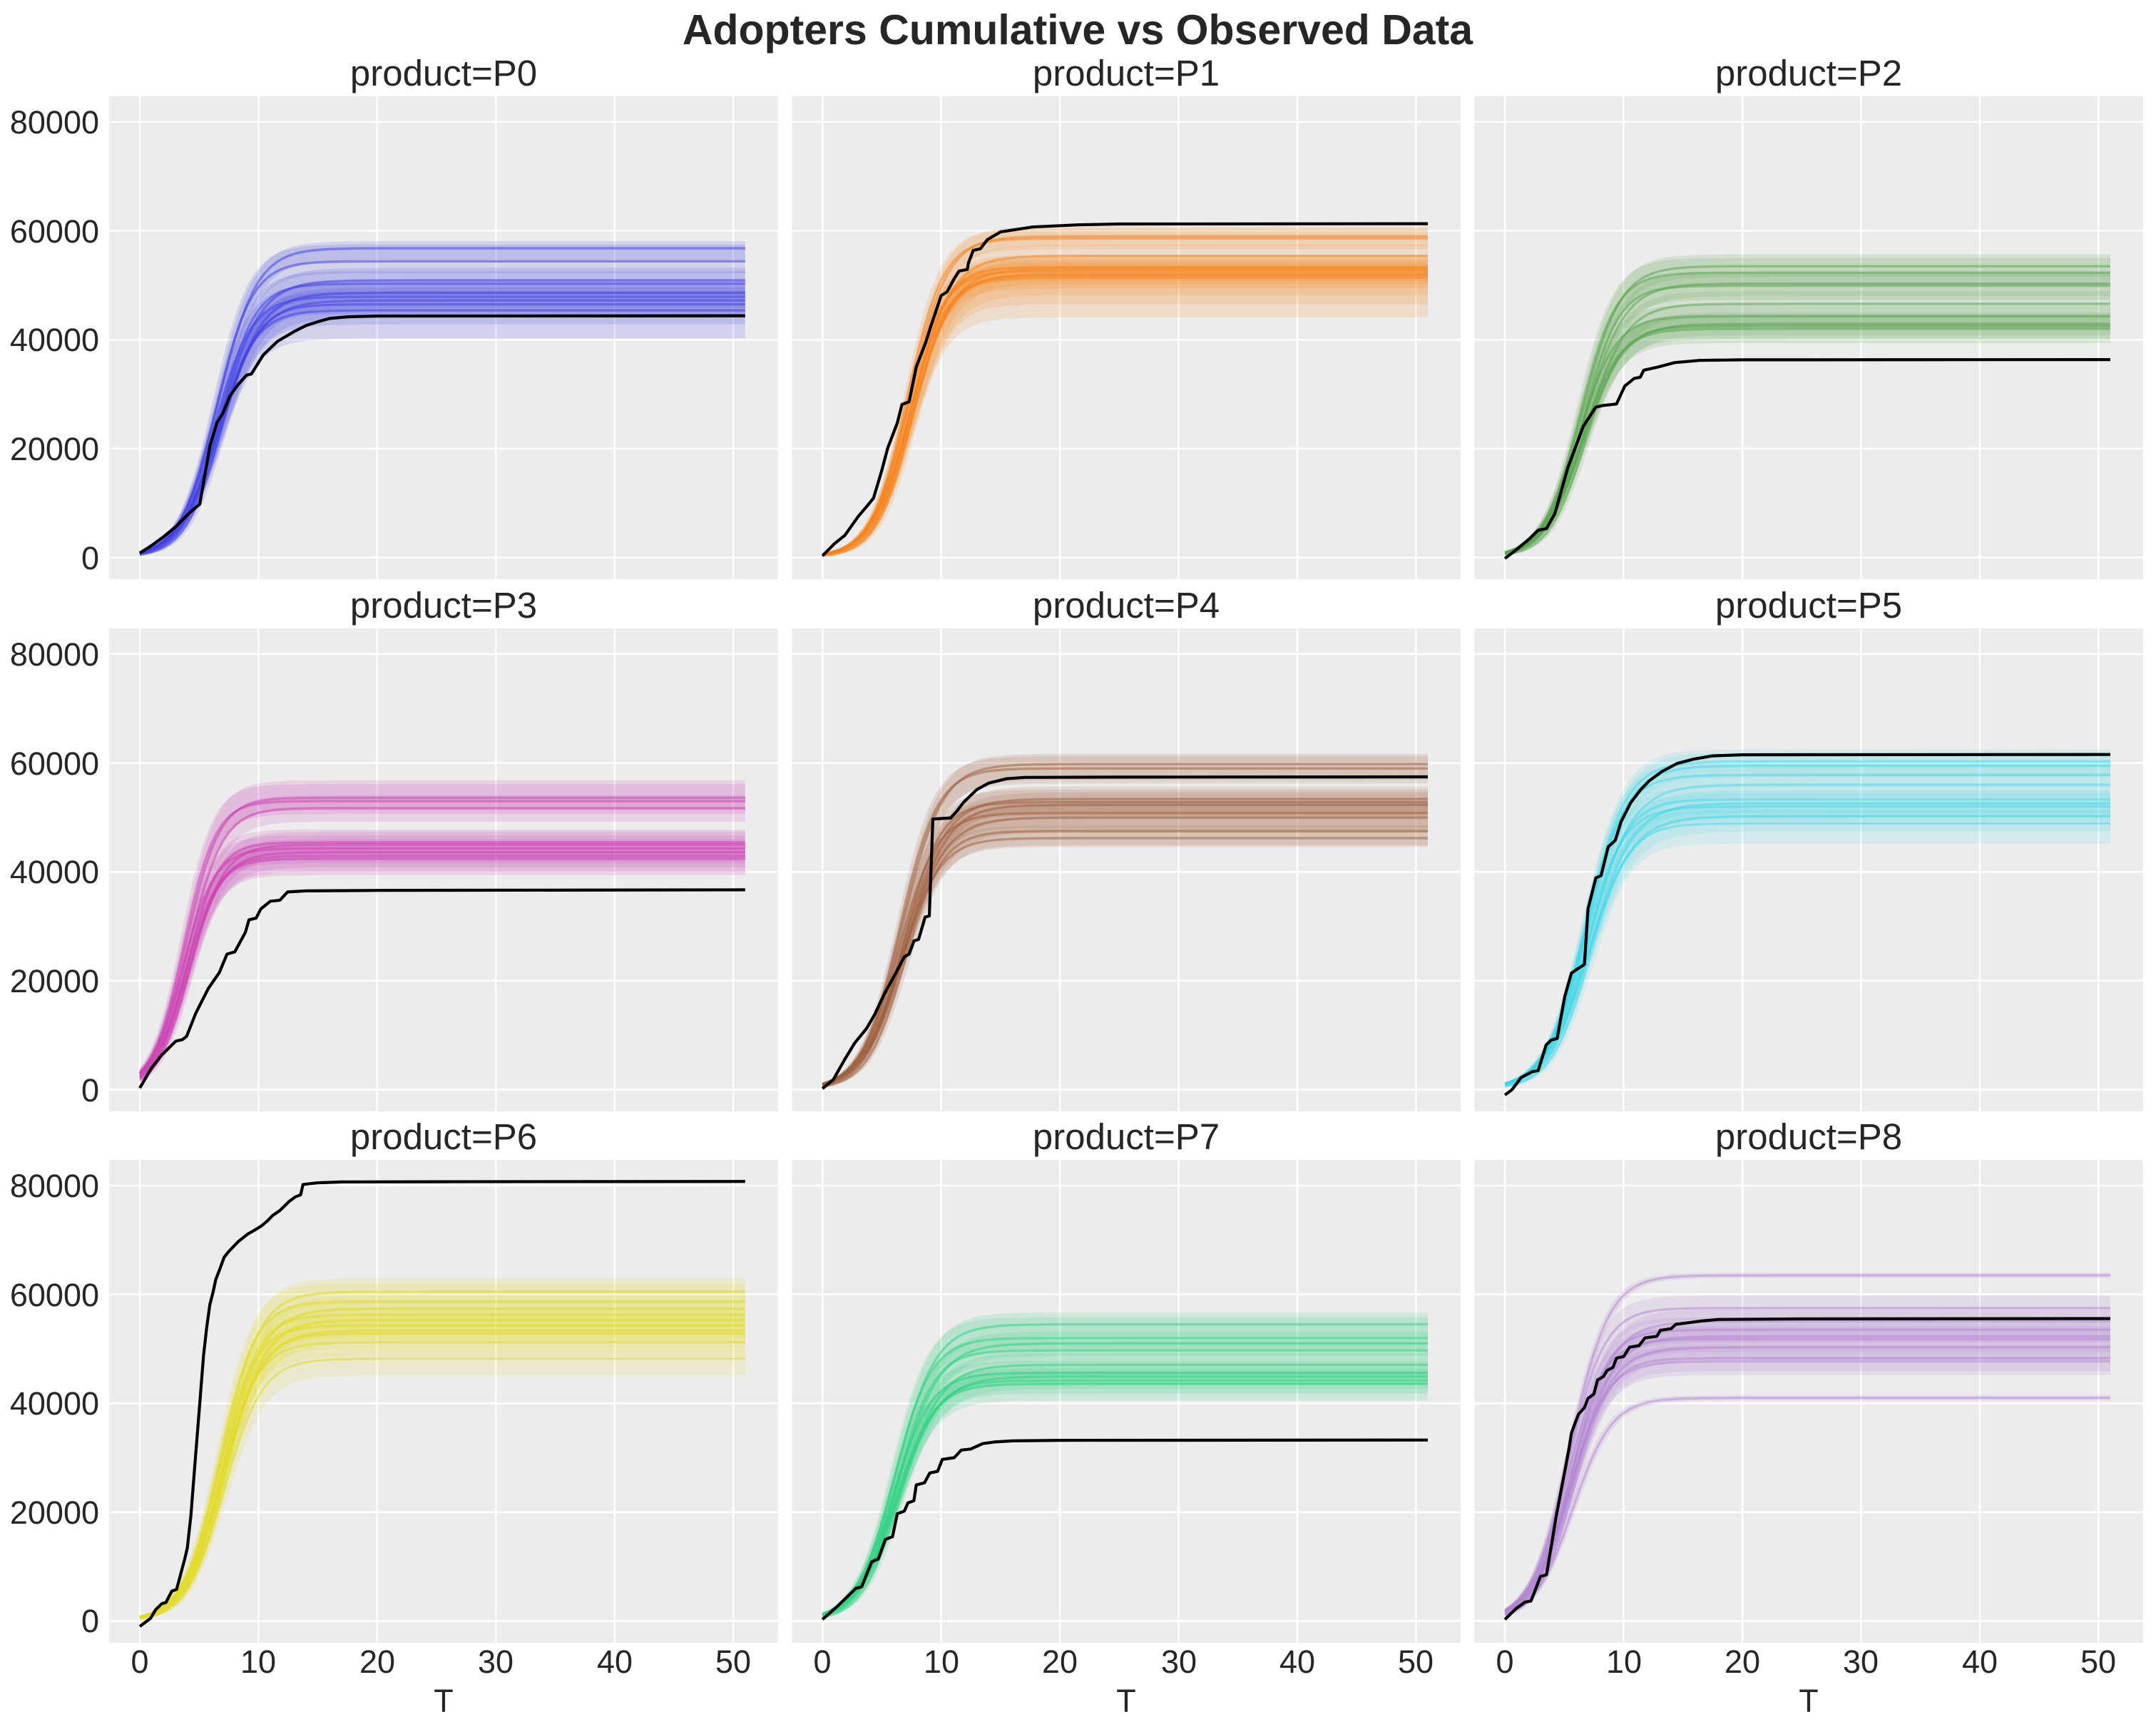  I want to click on svg-text: product=P6, so click(443, 1137).